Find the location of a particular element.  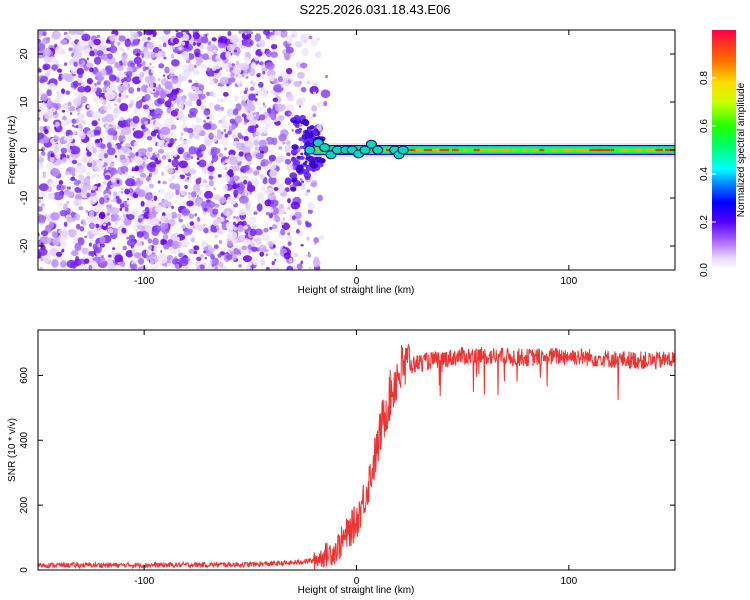

figure-title: S225.2026.031.18.43.E06 is located at coordinates (375, 9).